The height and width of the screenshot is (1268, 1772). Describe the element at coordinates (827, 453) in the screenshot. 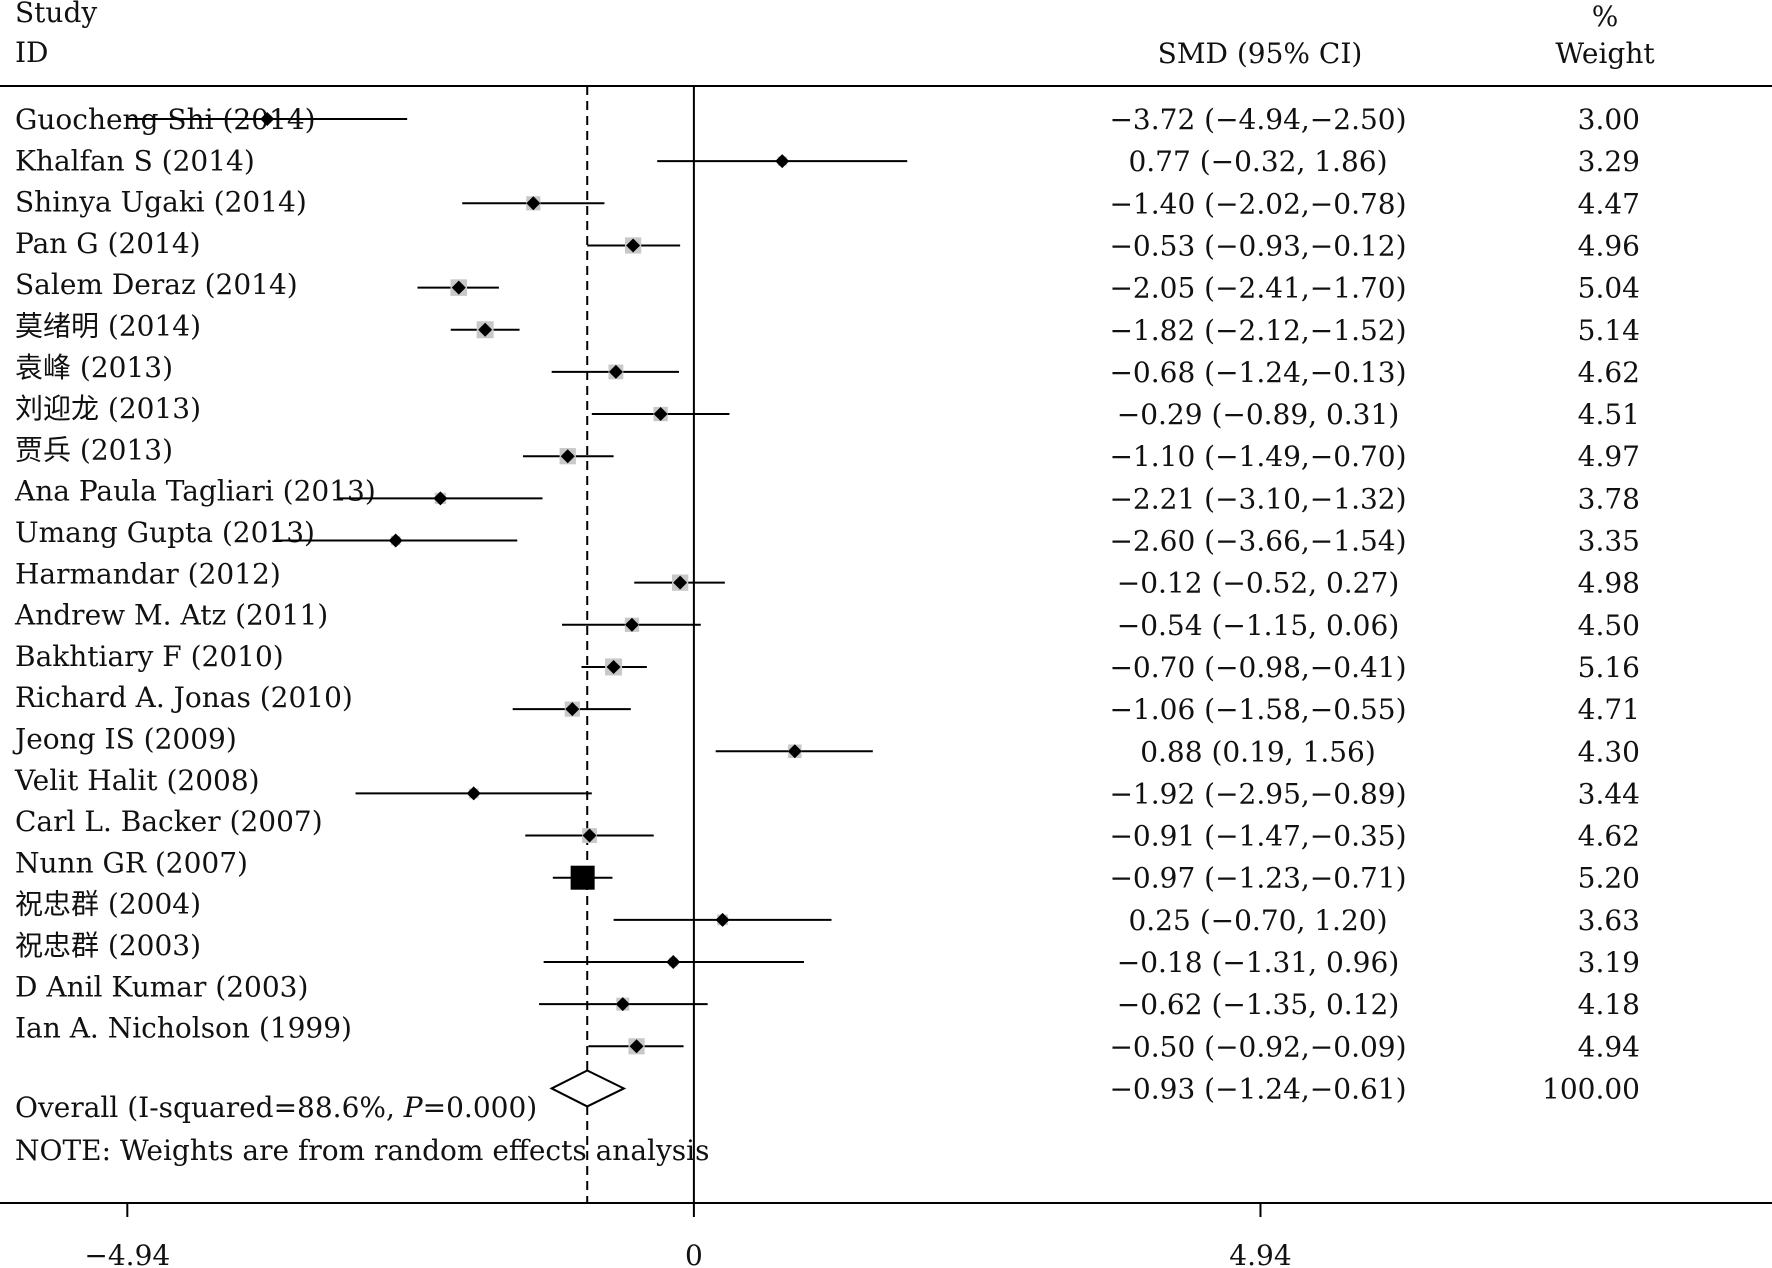

I see `study-row: 贾兵 (2013) −1.10 (−1.49,−0.70) 4.97` at that location.